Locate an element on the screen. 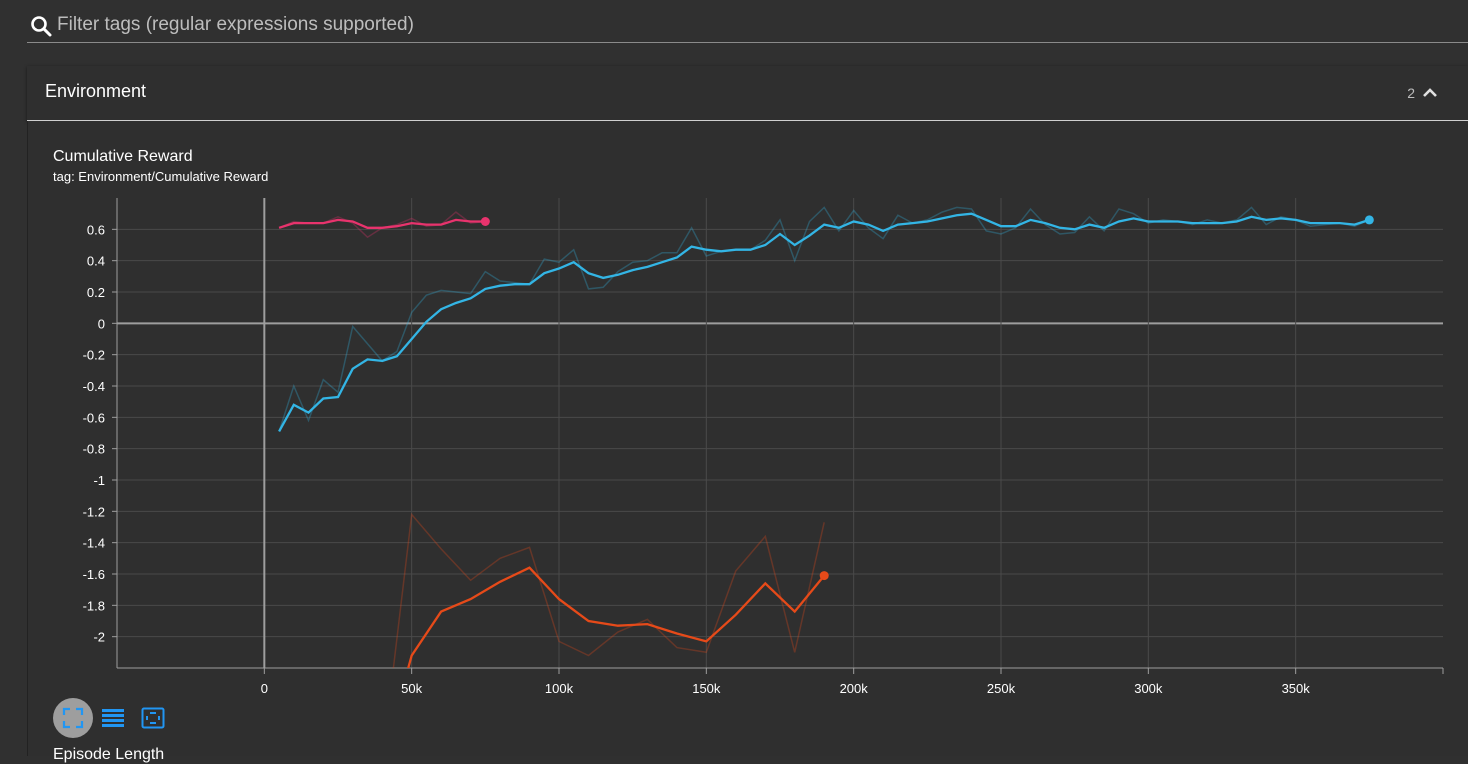  x-tick-label: 200k is located at coordinates (854, 688).